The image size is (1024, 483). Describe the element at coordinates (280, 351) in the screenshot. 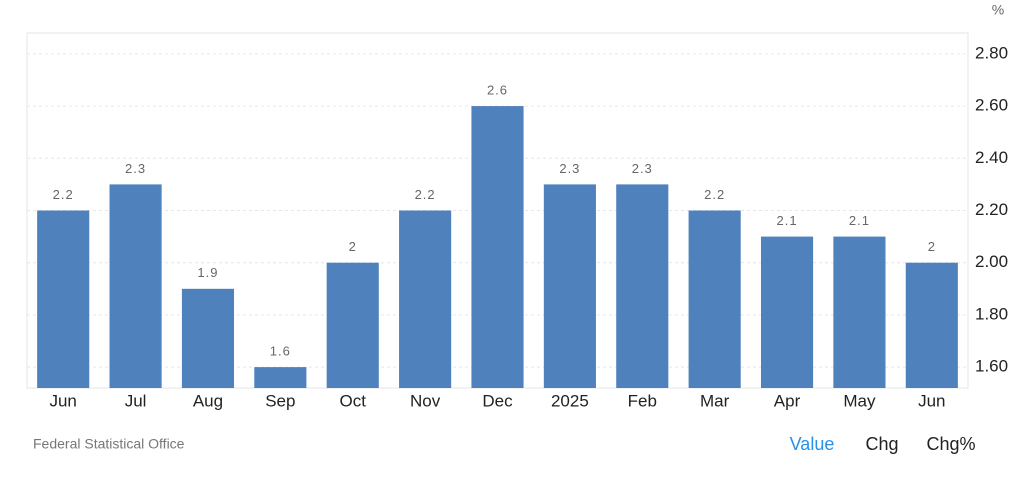

I see `data-label: 1.6` at that location.